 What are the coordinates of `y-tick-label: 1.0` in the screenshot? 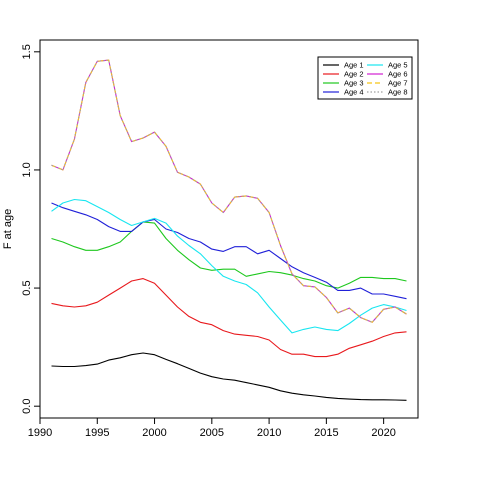 It's located at (27, 169).